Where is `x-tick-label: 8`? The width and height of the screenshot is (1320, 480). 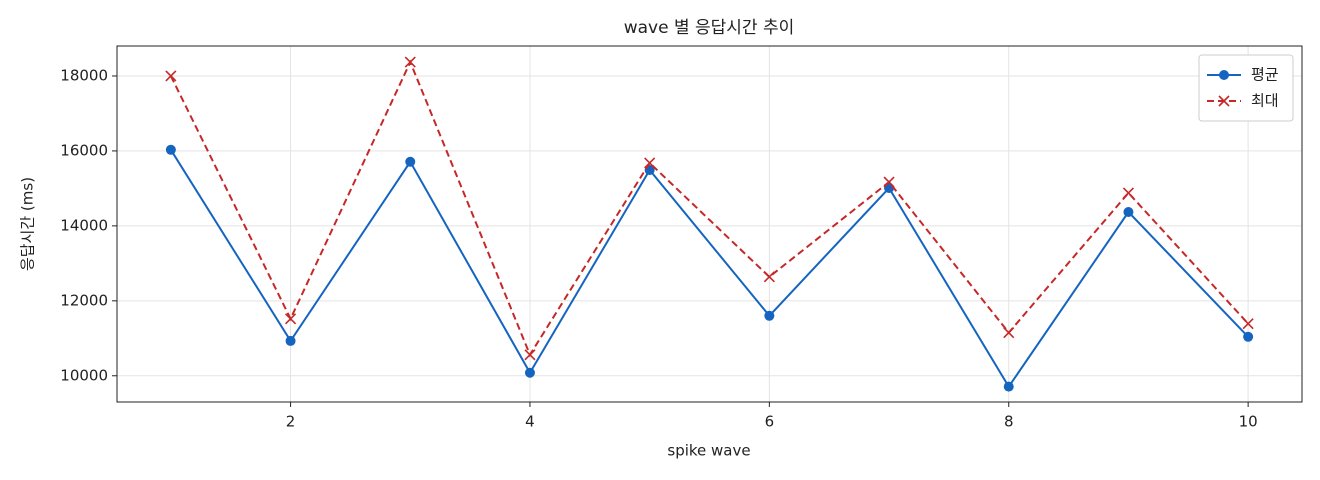 x-tick-label: 8 is located at coordinates (1009, 422).